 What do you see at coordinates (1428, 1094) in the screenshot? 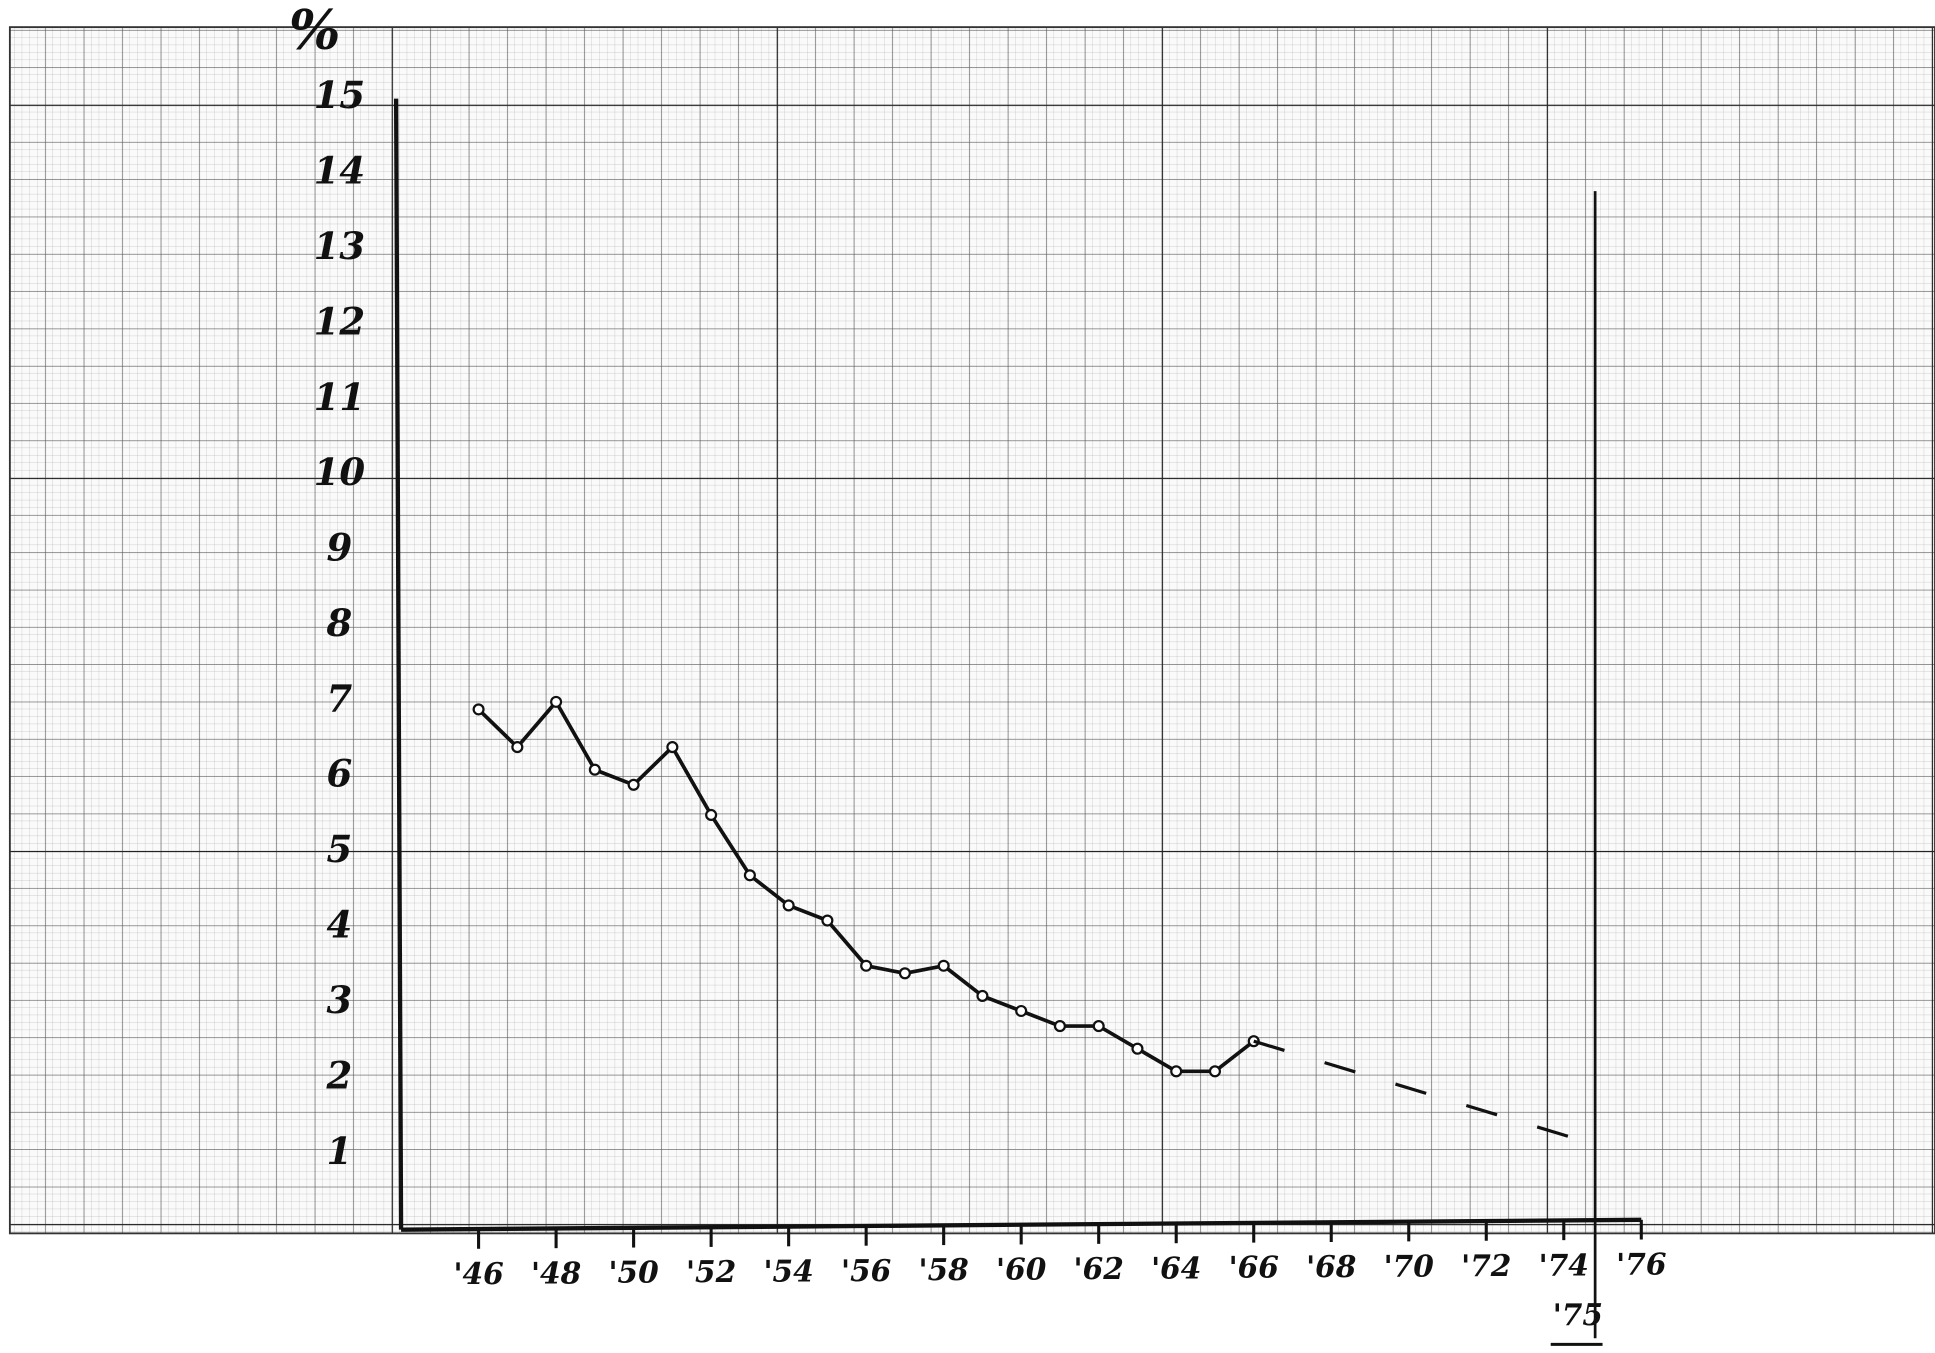
I see `series-line` at bounding box center [1428, 1094].